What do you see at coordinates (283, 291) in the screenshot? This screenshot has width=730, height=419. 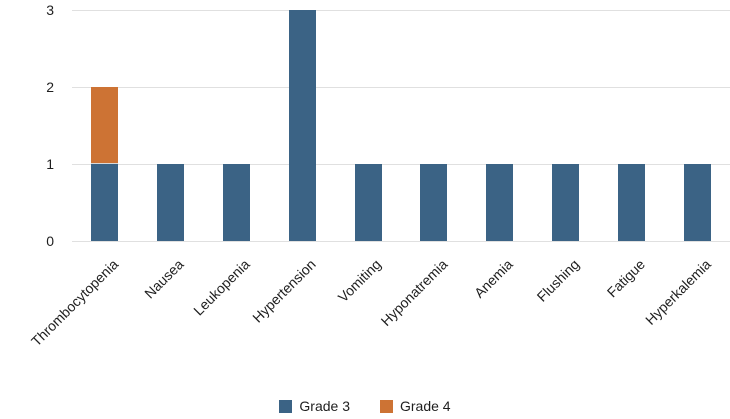 I see `x-axis-label: Hypertension` at bounding box center [283, 291].